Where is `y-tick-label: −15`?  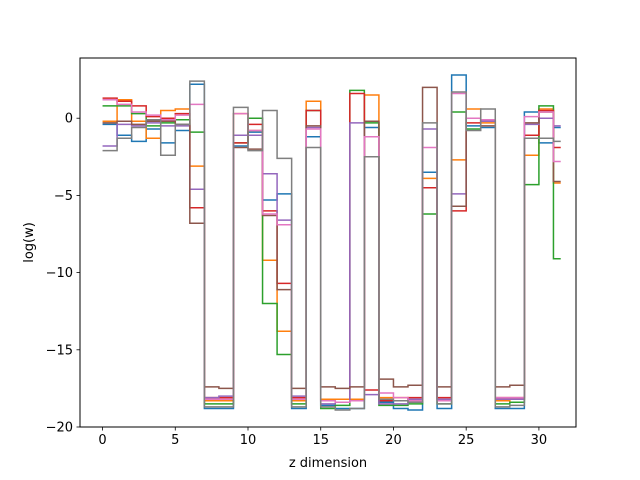 y-tick-label: −15 is located at coordinates (59, 350).